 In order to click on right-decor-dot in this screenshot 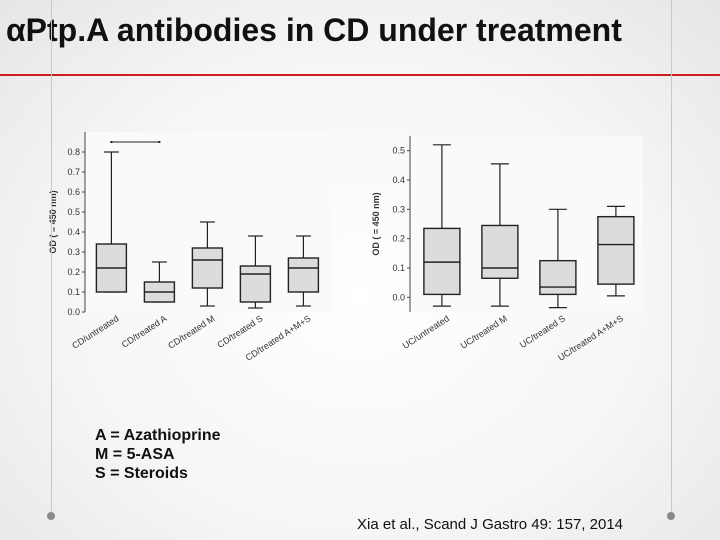, I will do `click(671, 516)`.